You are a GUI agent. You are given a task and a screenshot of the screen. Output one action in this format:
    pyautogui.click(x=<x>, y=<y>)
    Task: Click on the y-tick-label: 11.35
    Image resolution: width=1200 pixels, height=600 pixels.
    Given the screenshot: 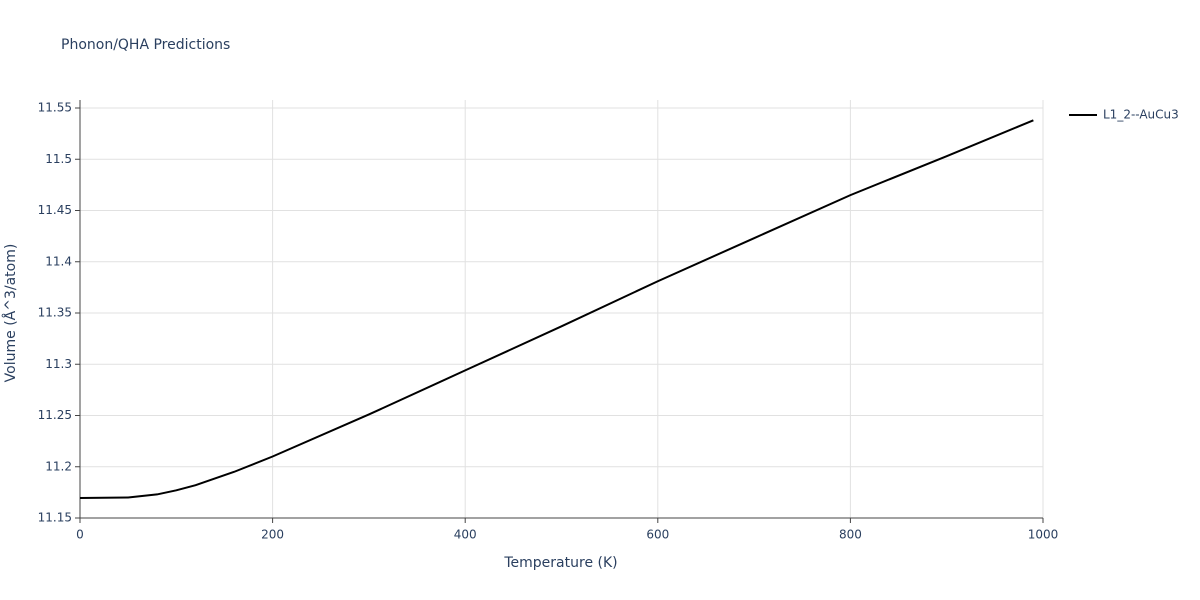 What is the action you would take?
    pyautogui.click(x=55, y=313)
    